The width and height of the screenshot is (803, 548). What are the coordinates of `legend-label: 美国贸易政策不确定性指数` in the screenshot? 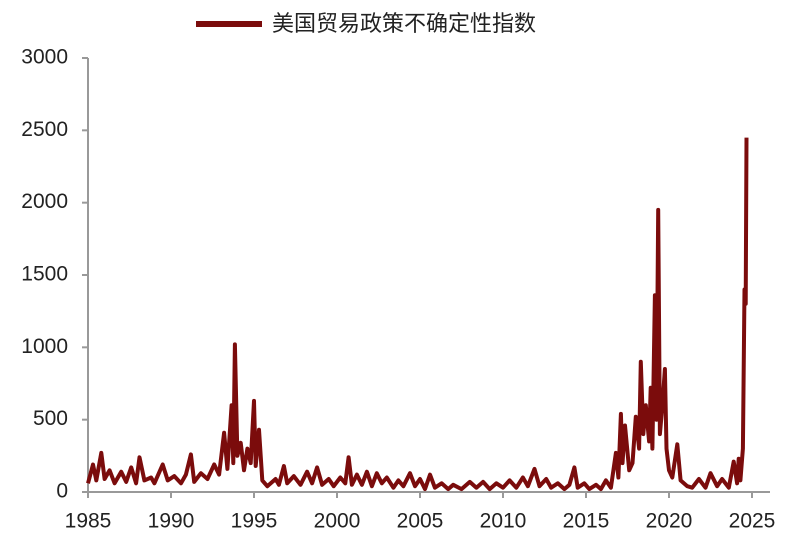 It's located at (404, 23).